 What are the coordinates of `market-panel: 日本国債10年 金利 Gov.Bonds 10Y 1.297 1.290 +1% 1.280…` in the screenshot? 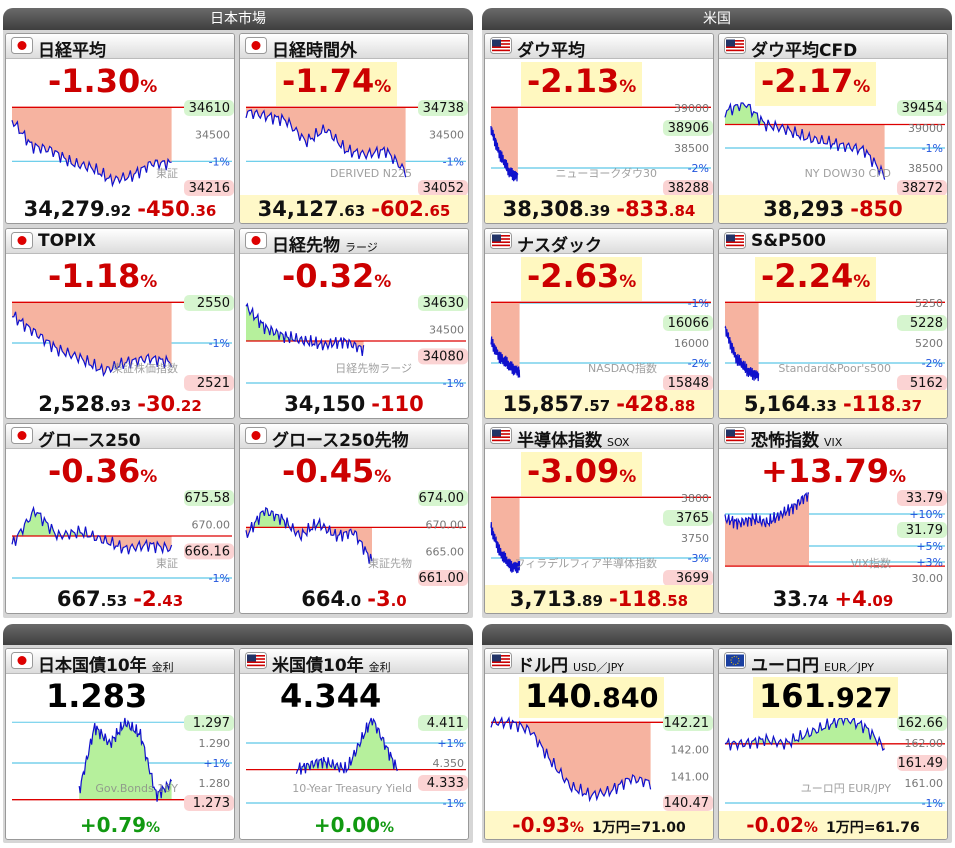 It's located at (120, 744).